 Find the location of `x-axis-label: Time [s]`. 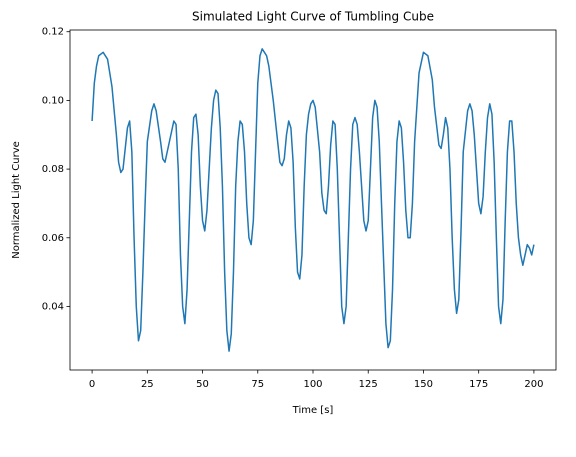

x-axis-label: Time [s] is located at coordinates (313, 410).